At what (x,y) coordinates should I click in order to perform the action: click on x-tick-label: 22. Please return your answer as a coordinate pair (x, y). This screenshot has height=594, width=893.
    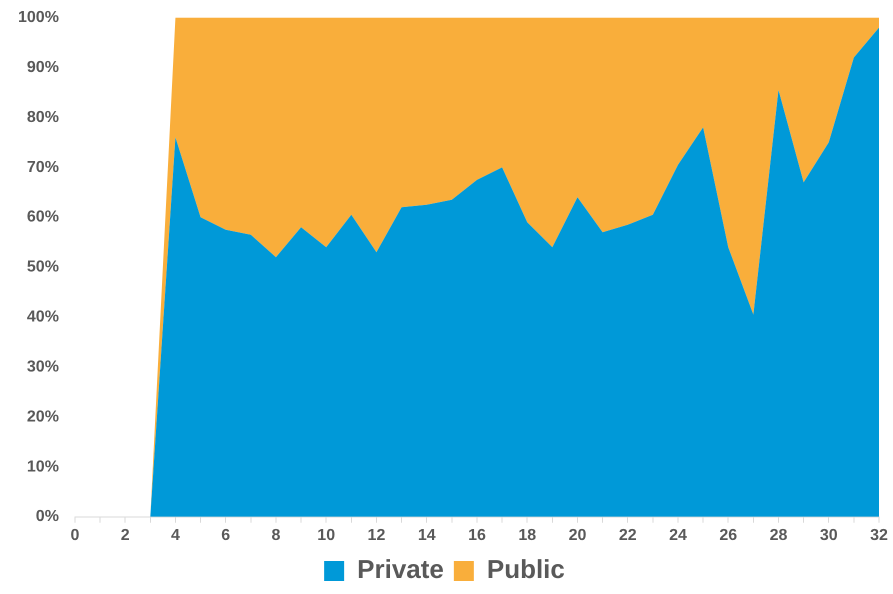
    Looking at the image, I should click on (627, 535).